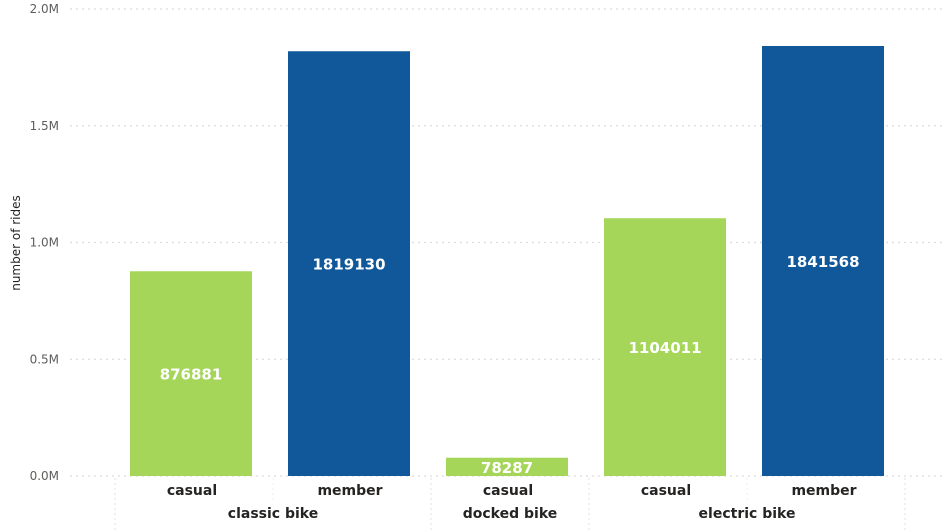 Image resolution: width=945 pixels, height=531 pixels. I want to click on y-axis-ticks: 0.0M 0.5M 1.0M 1.5M 2.0M, so click(44, 242).